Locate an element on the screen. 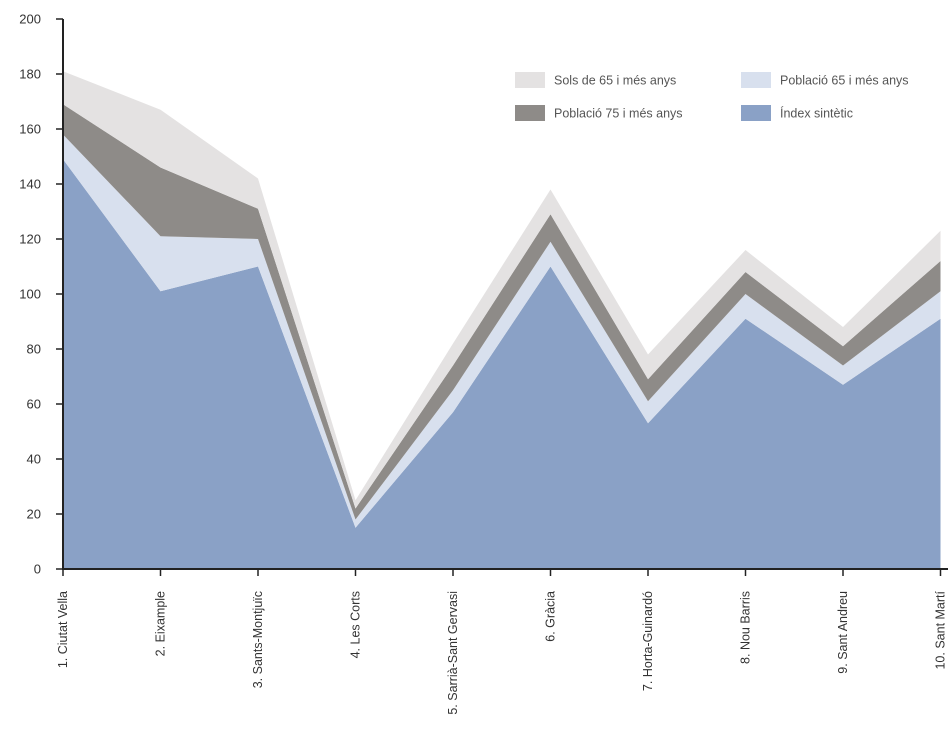 This screenshot has width=948, height=744. x-category-label: 6. Gràcia is located at coordinates (551, 616).